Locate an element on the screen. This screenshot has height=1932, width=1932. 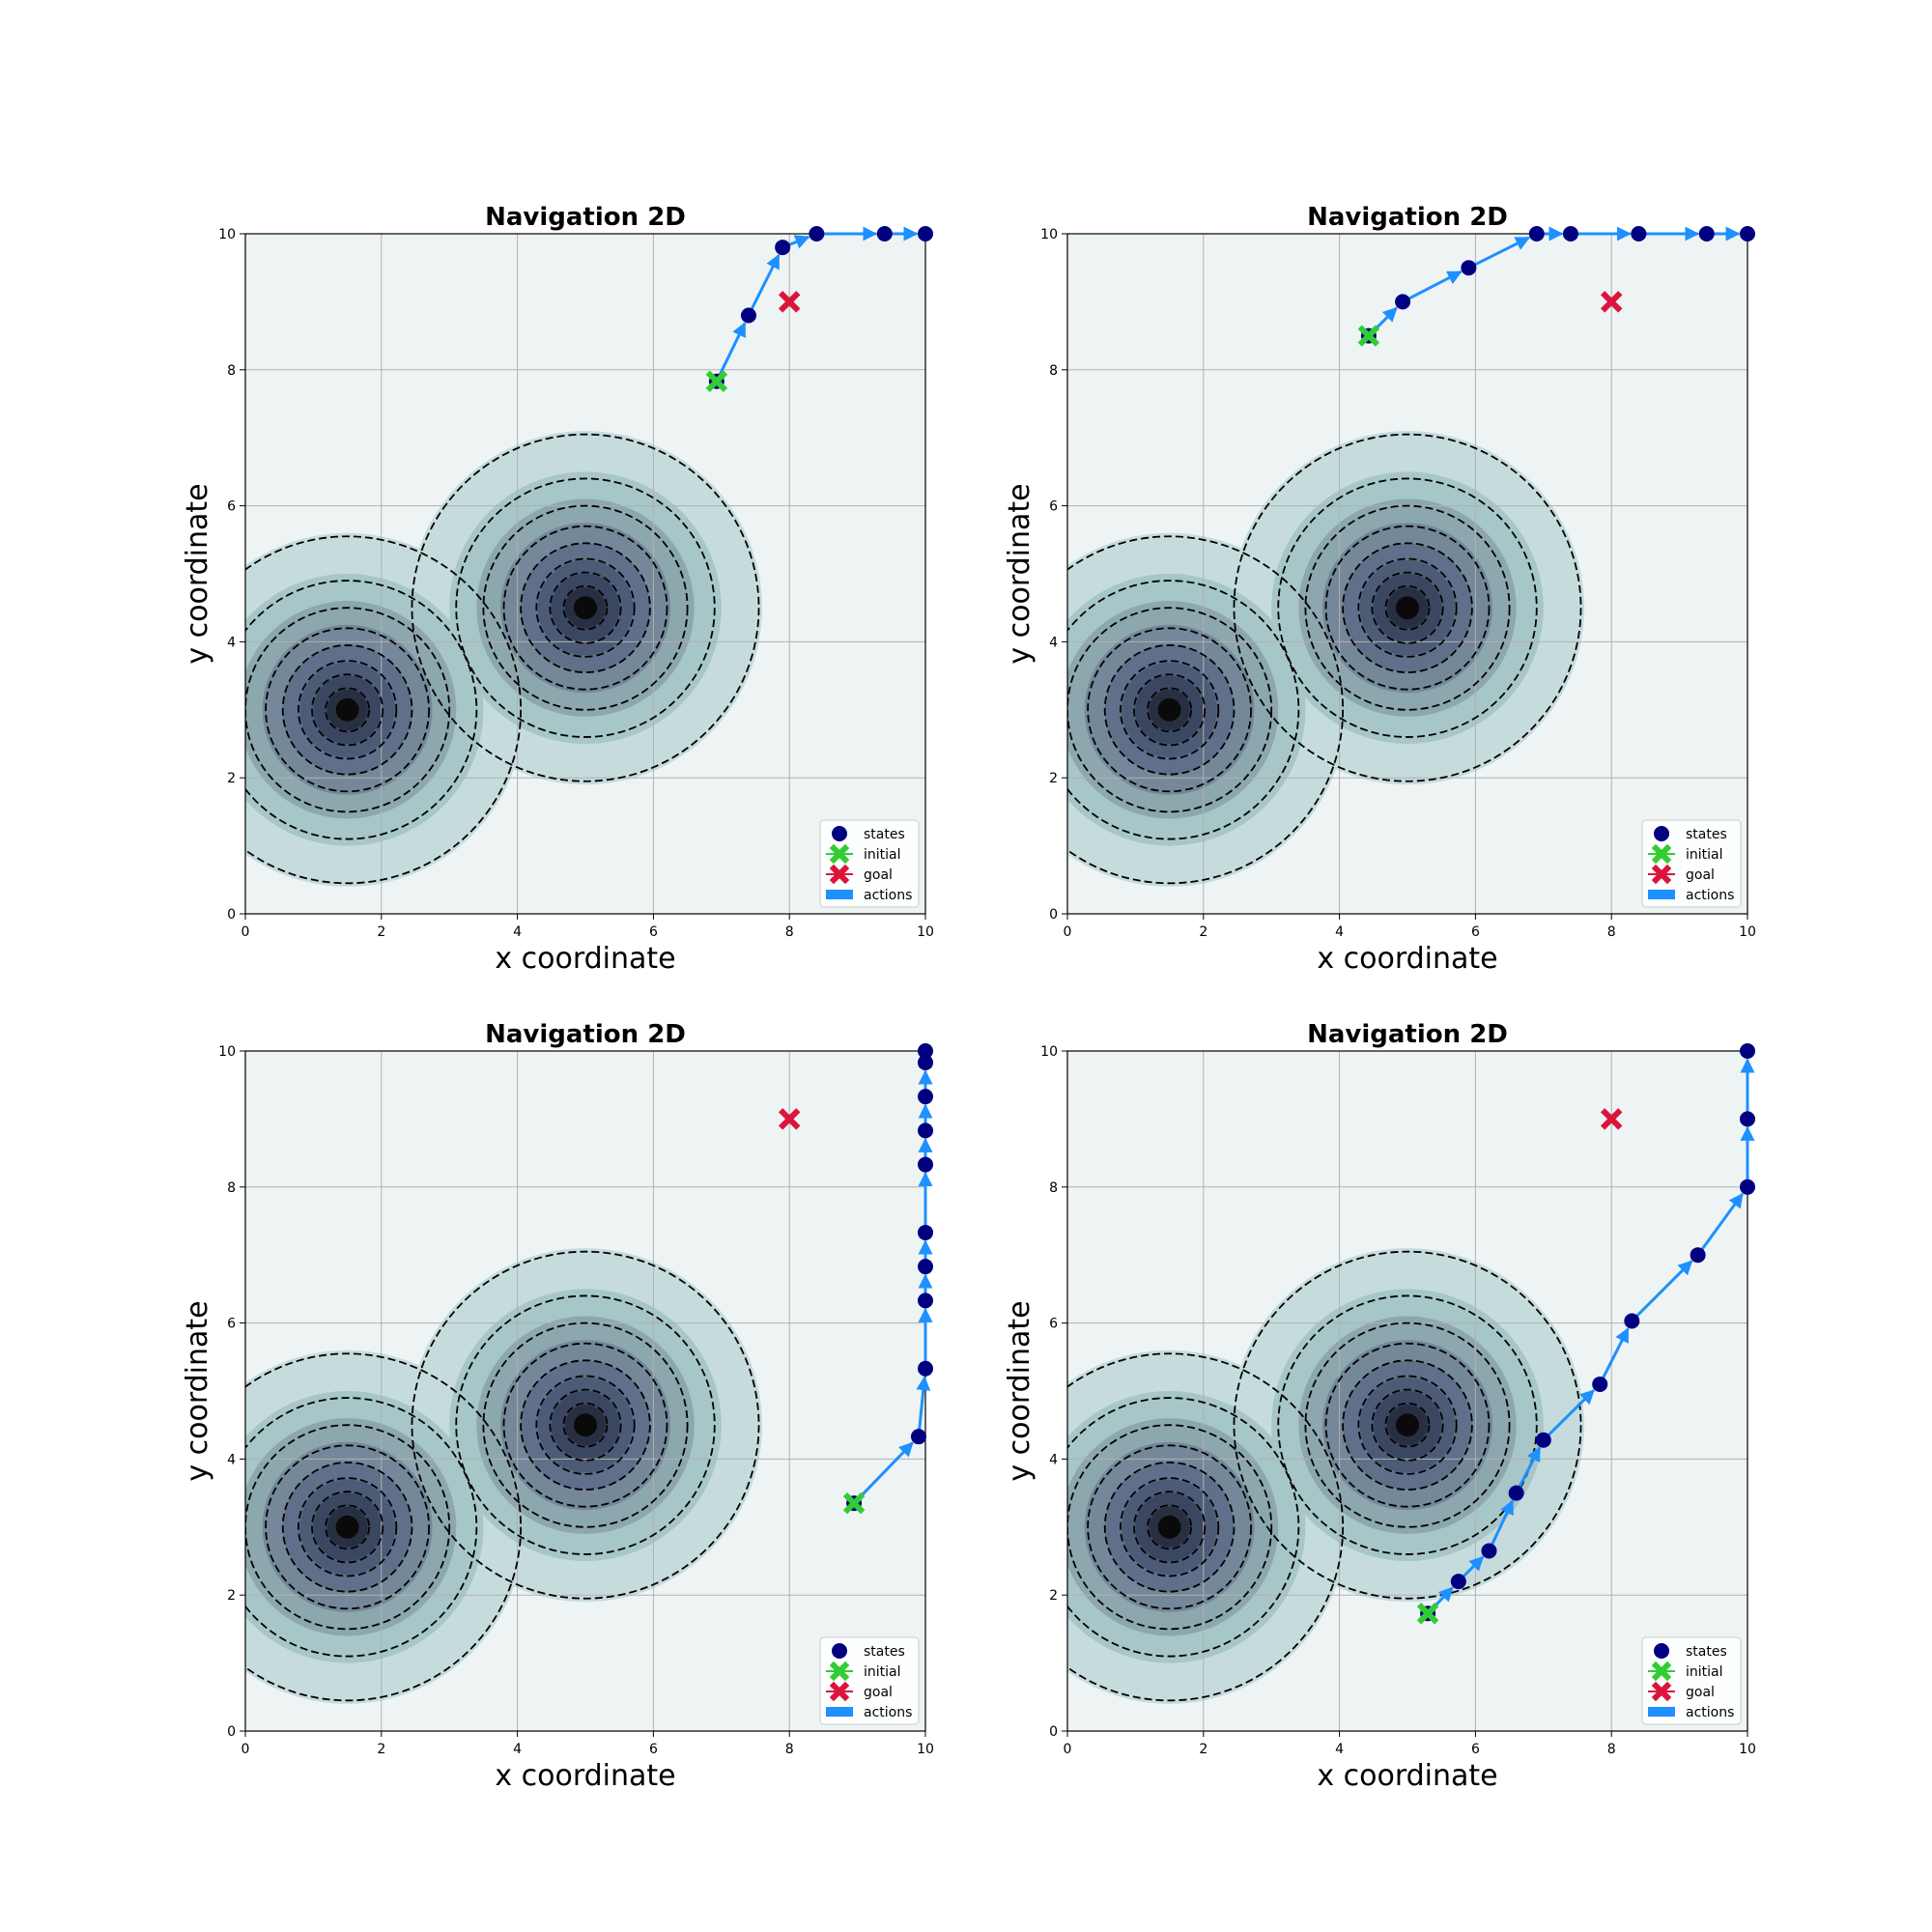
obstacle-density is located at coordinates (504, 659).